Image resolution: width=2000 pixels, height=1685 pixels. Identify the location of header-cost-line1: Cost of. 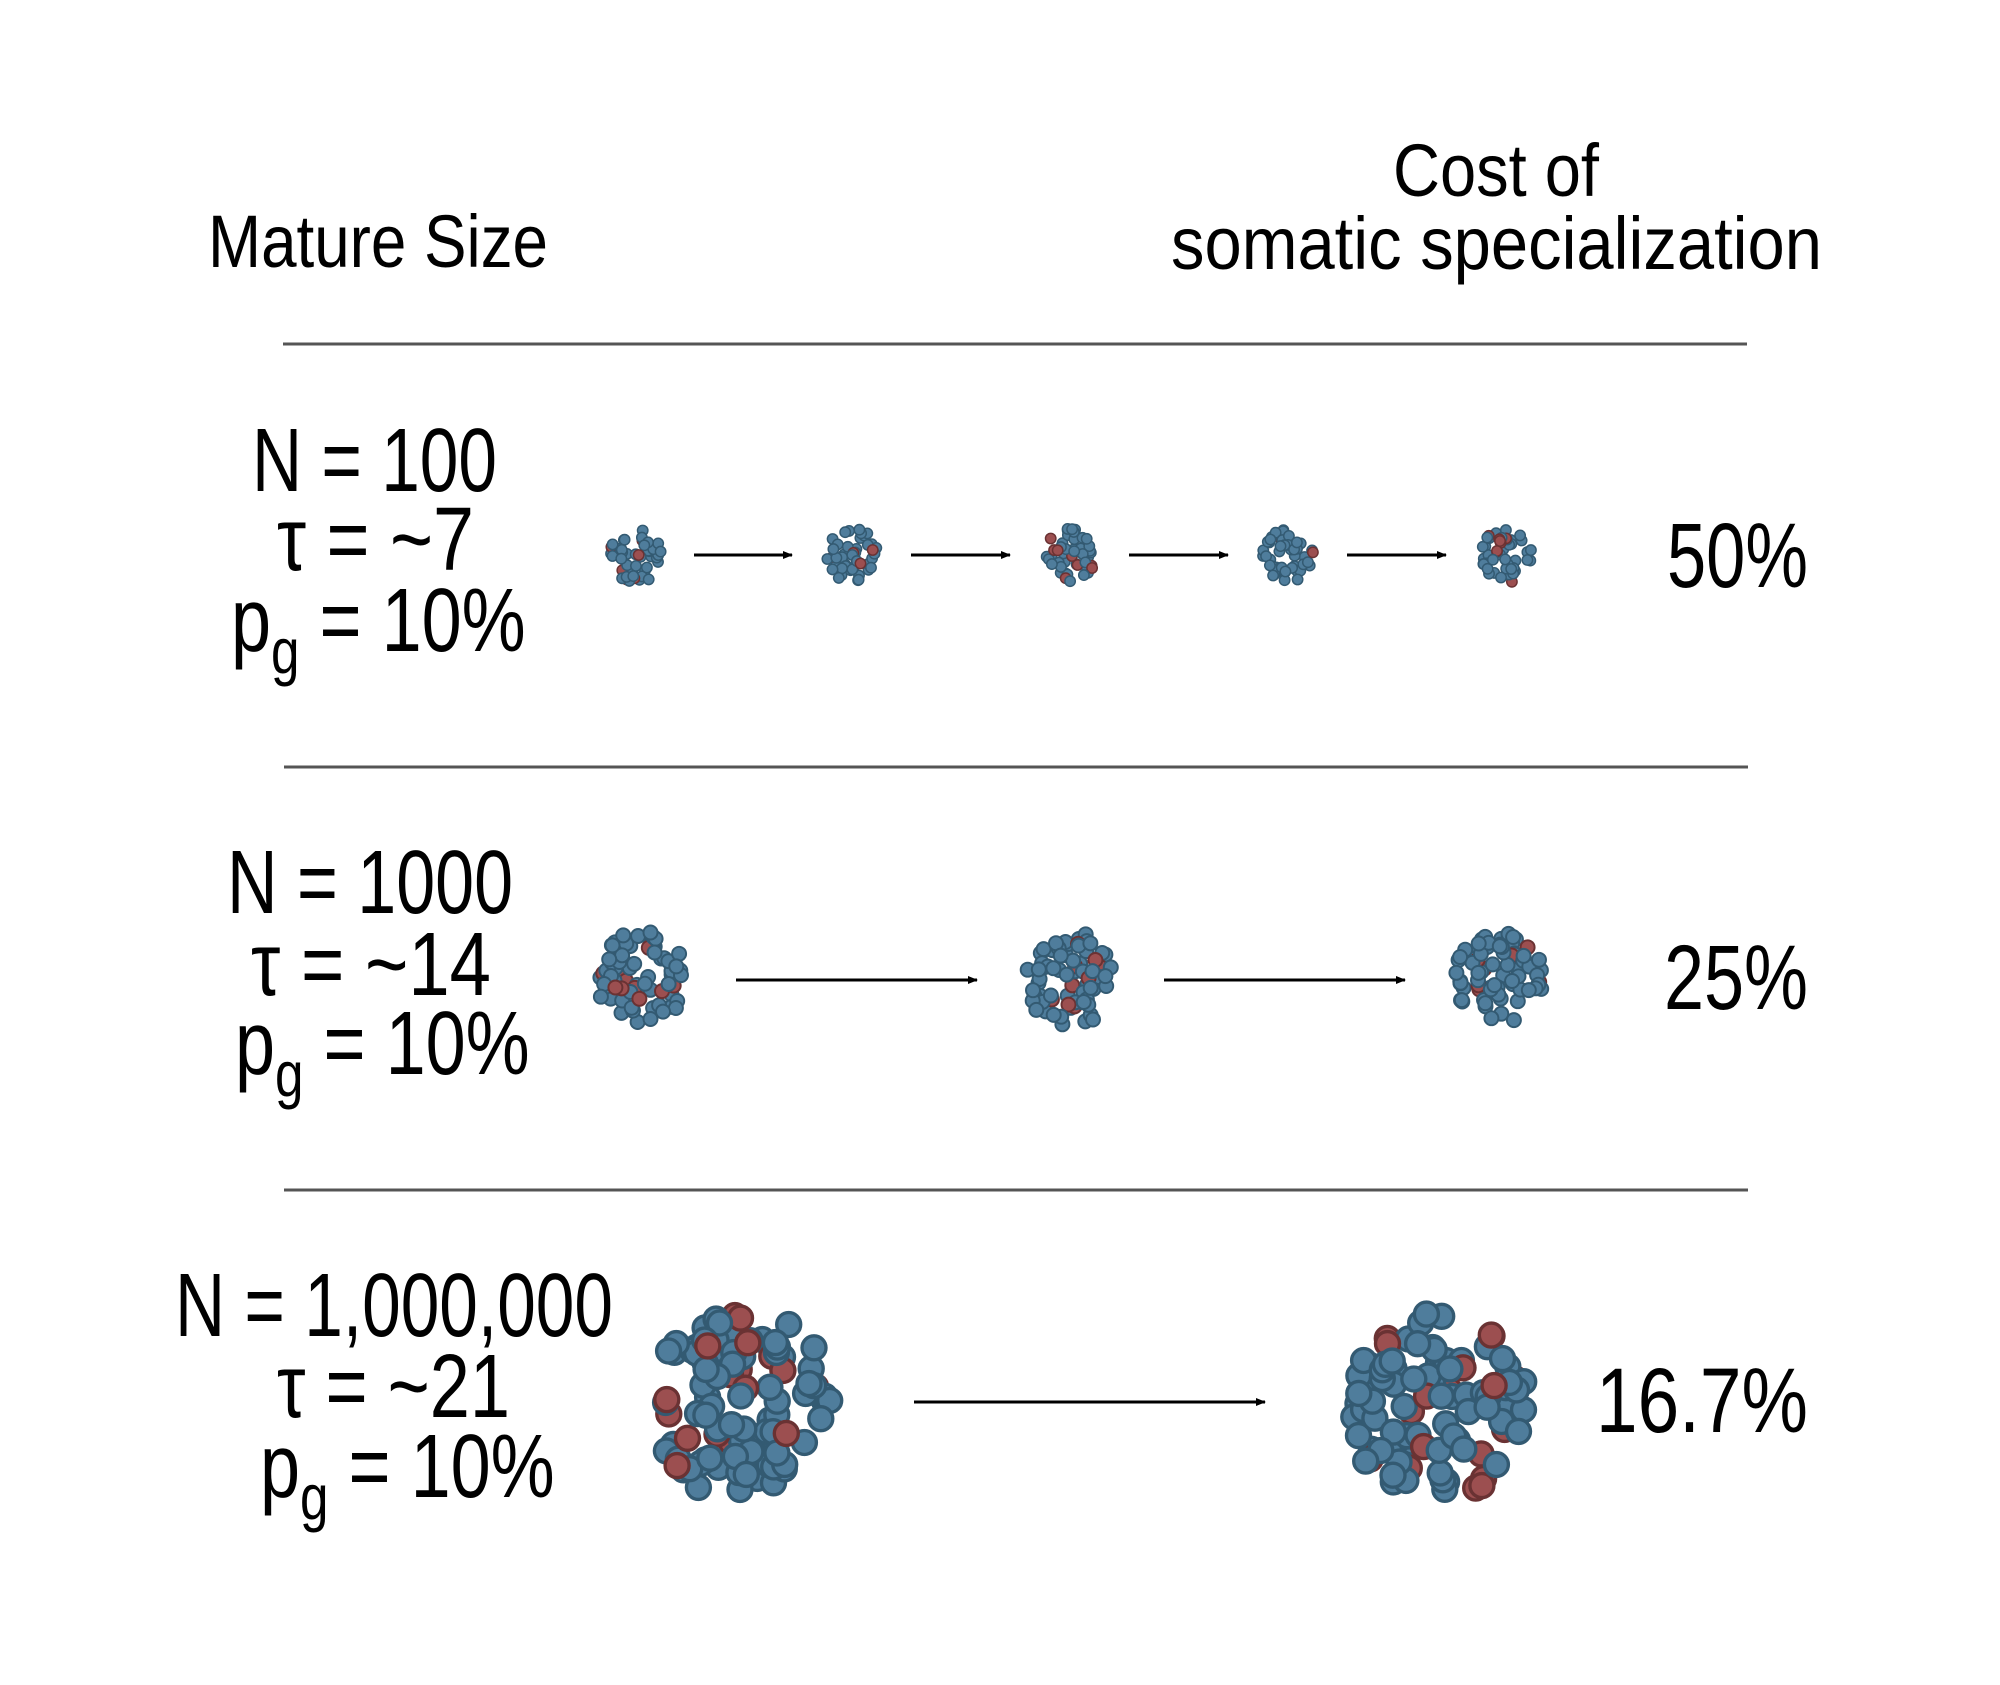
(1496, 170).